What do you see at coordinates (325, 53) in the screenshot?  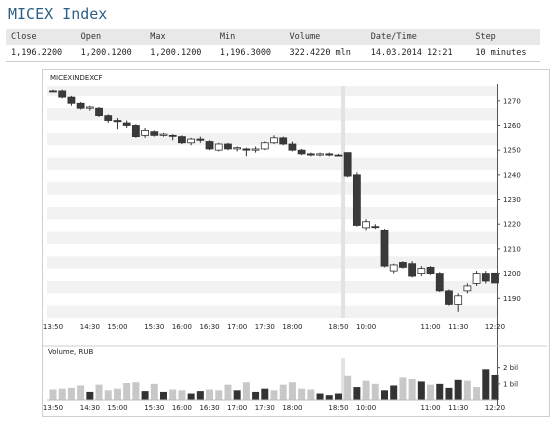 I see `volume-value: 322.4220 mln` at bounding box center [325, 53].